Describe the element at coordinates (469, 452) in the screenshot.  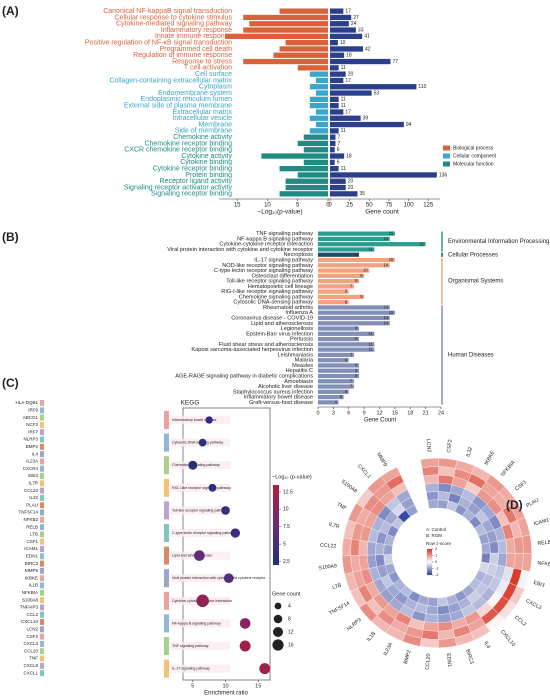
I see `gene-label: IL32` at that location.